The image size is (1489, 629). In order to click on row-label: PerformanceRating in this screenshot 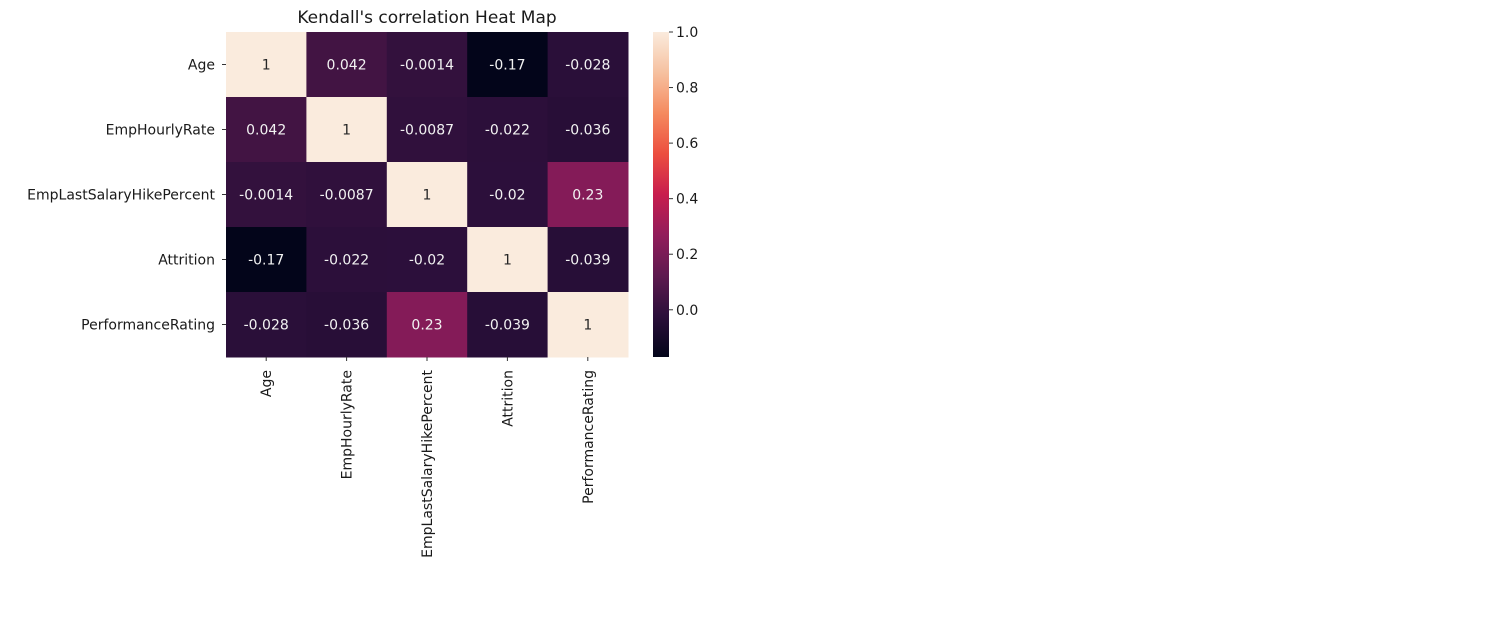, I will do `click(148, 326)`.